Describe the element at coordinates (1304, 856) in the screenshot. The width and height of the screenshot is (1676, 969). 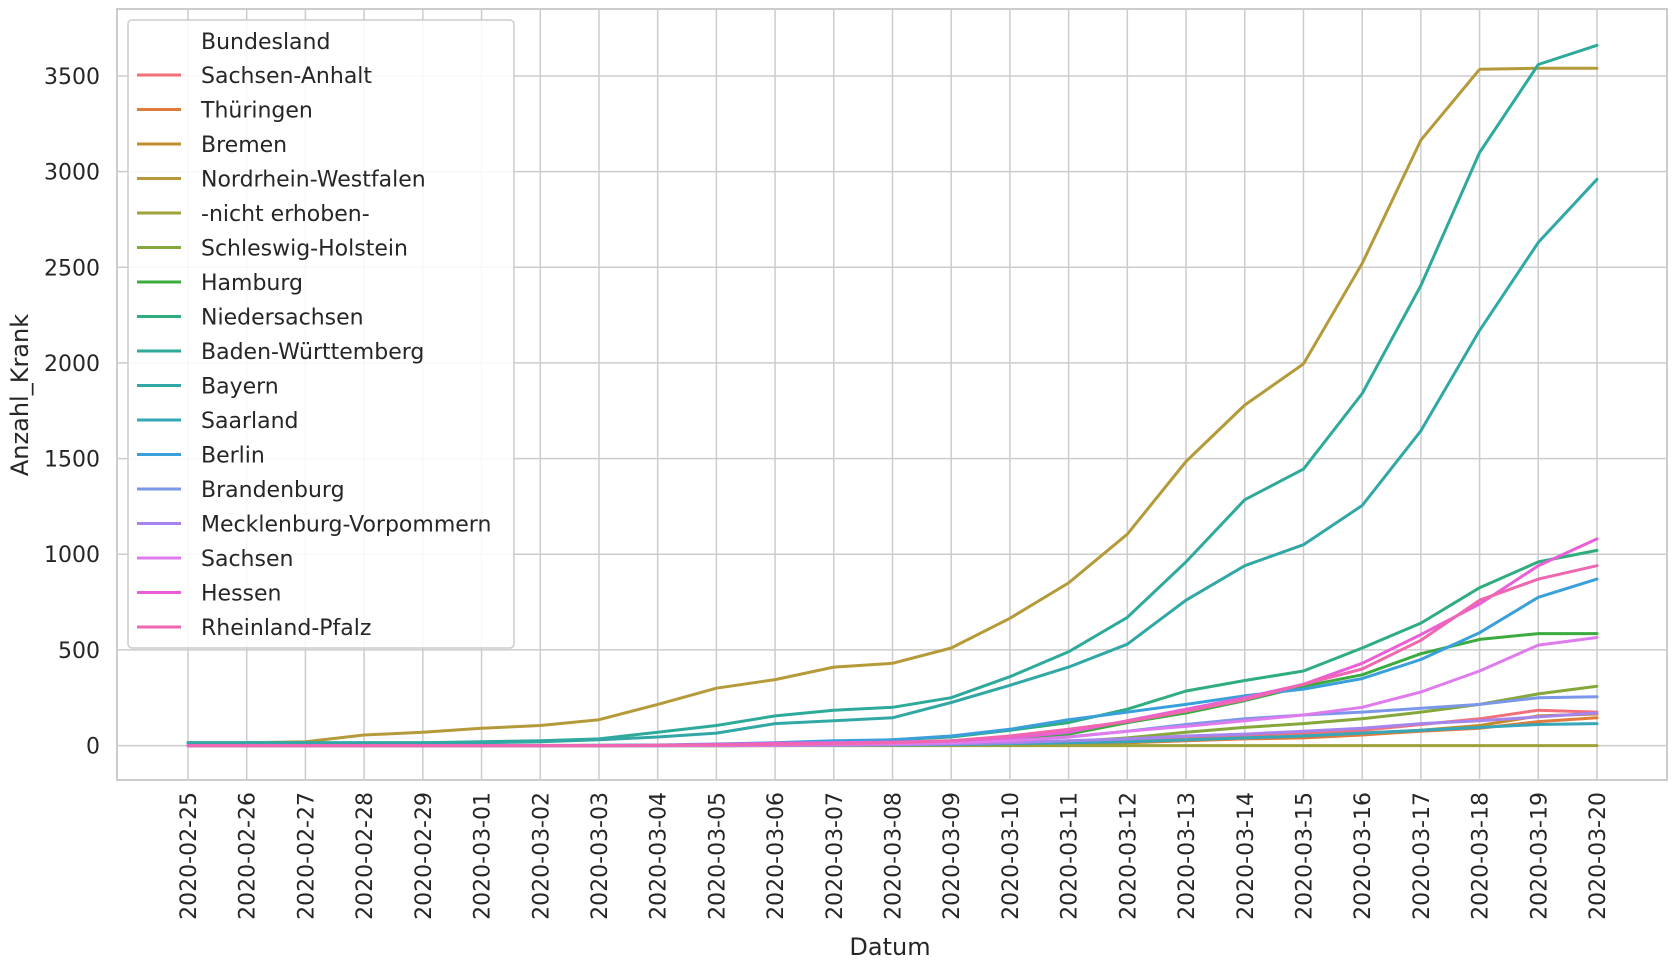
I see `x-tick-label: 2020-03-15` at that location.